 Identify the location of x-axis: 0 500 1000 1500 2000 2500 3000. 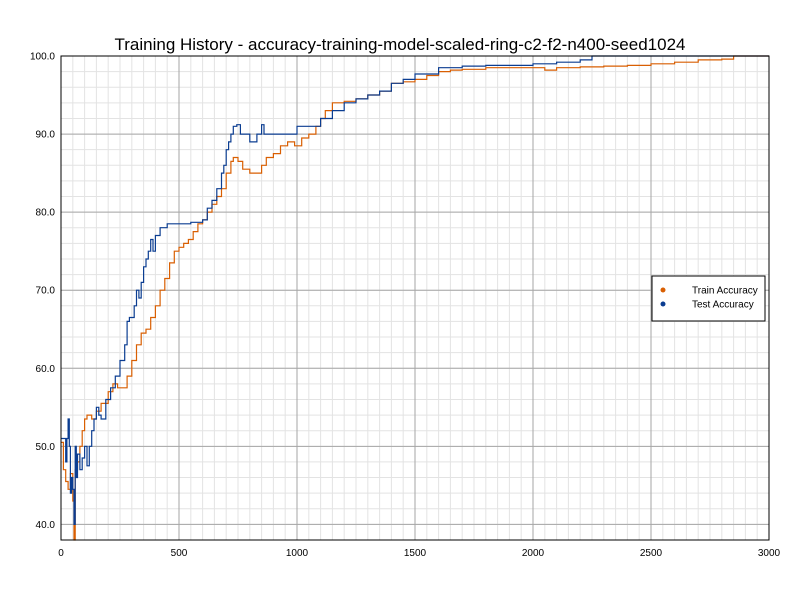
(419, 553).